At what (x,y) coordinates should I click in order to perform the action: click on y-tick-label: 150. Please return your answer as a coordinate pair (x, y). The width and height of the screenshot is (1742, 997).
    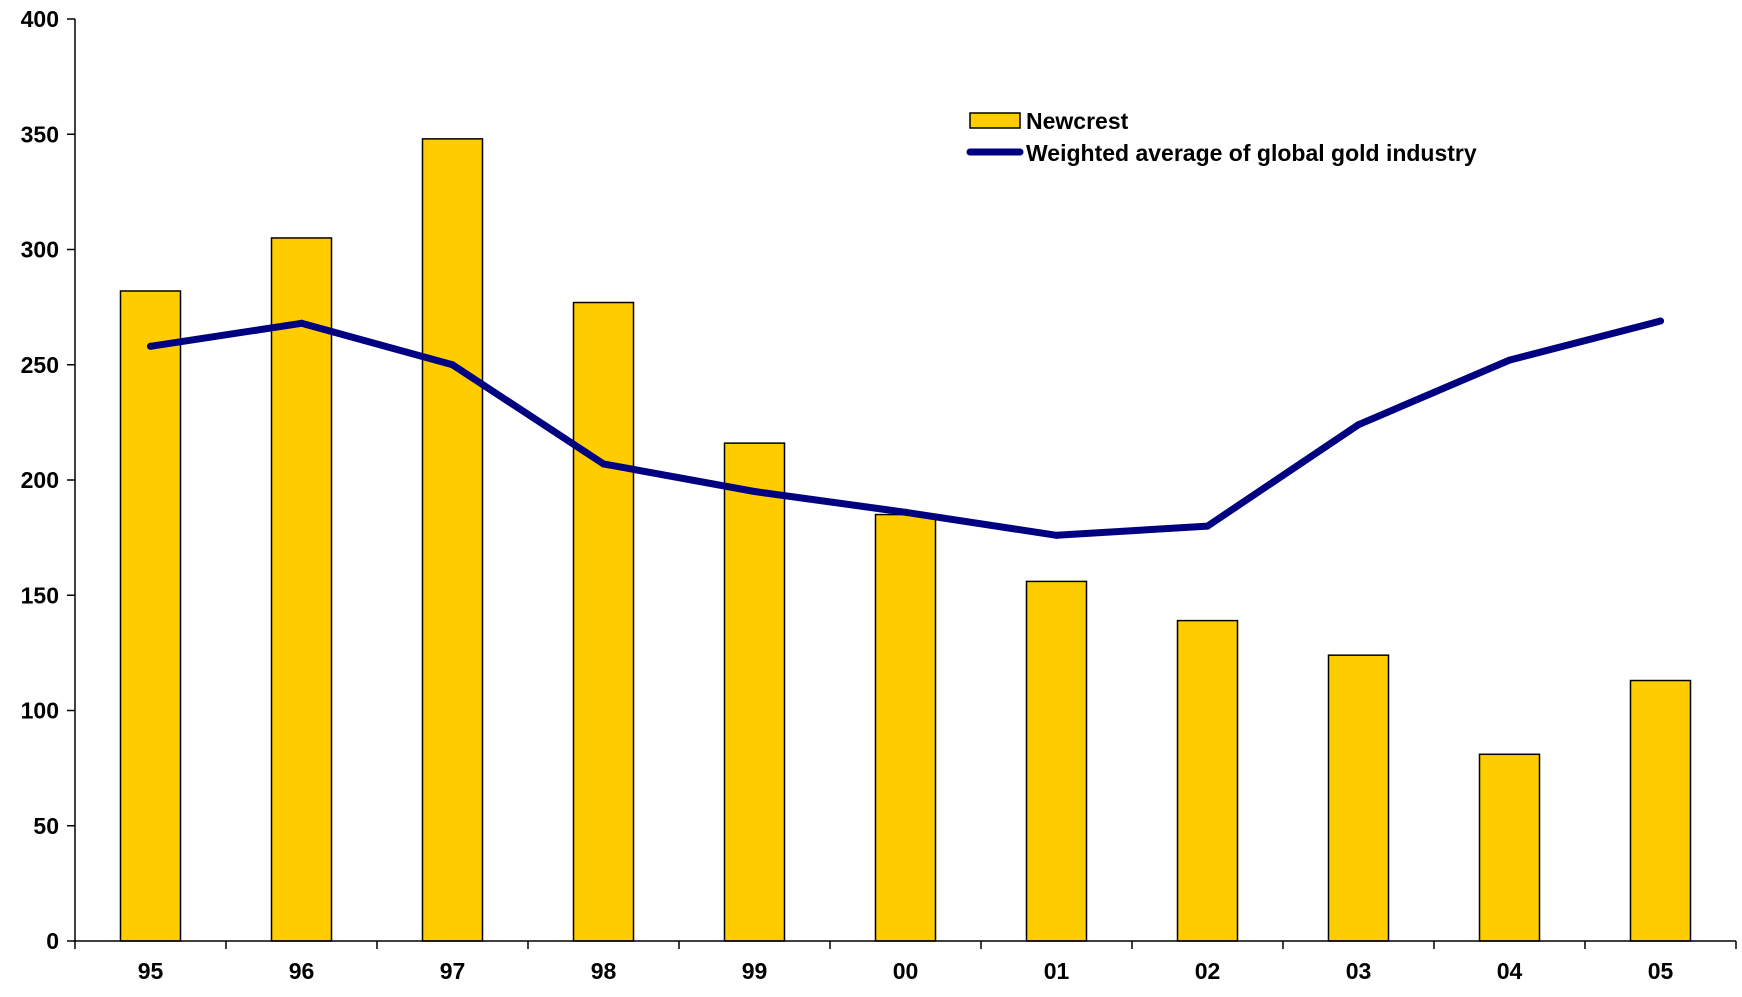
    Looking at the image, I should click on (40, 595).